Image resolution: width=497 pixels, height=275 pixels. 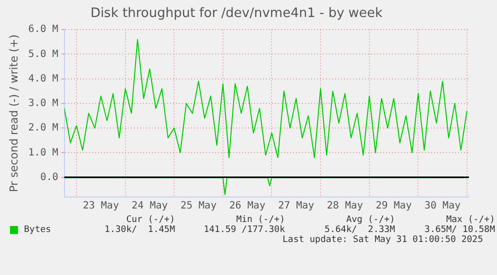 I want to click on x-tick-label: 30 May, so click(x=442, y=206).